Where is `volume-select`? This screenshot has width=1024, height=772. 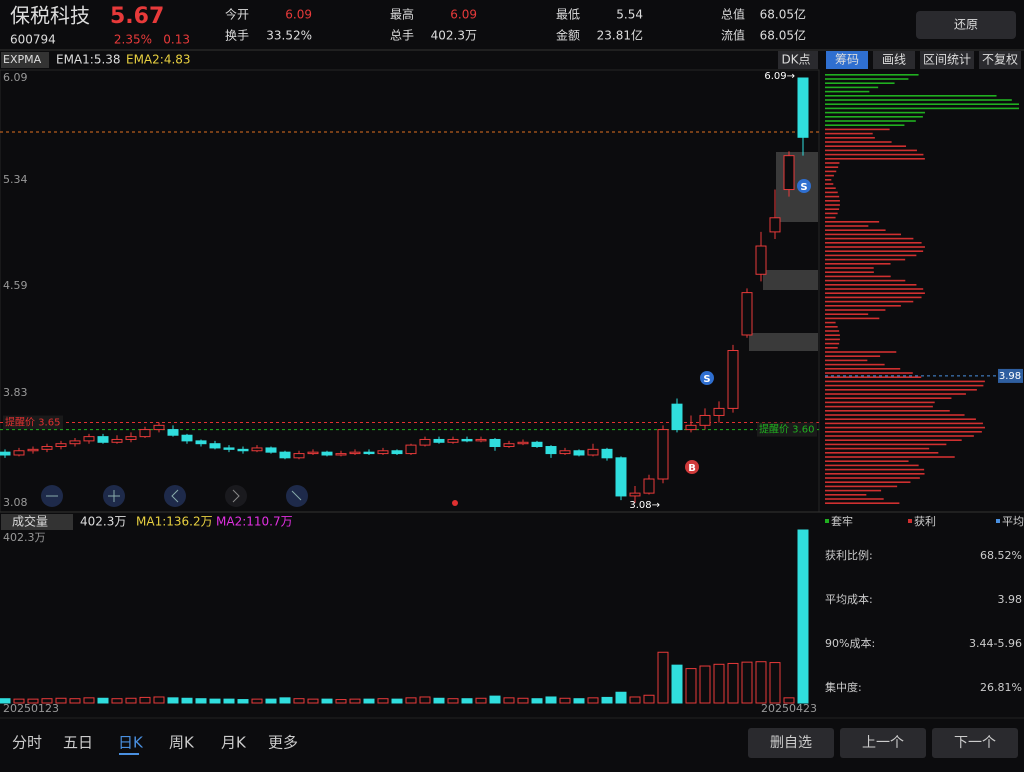
volume-select is located at coordinates (37, 522).